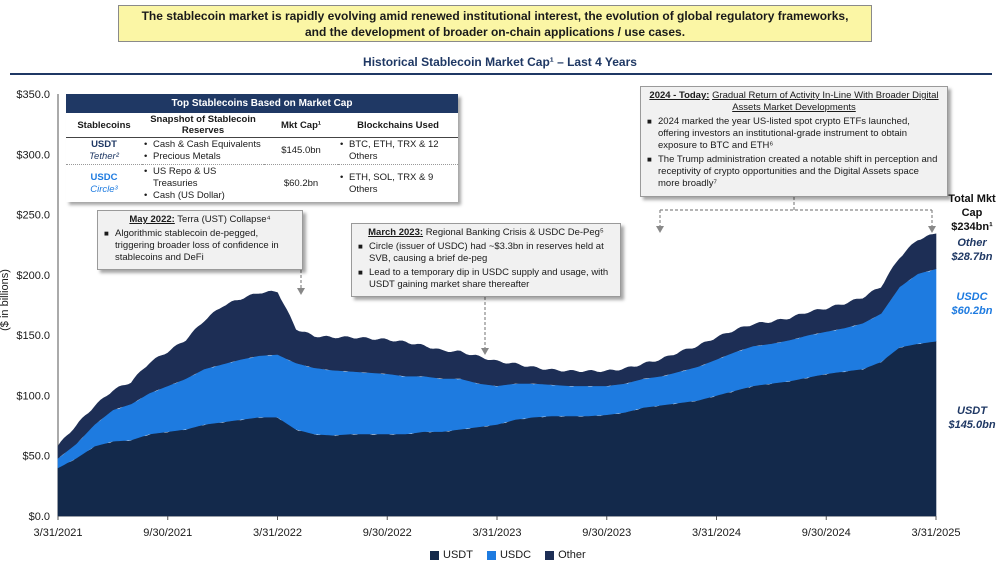  What do you see at coordinates (36, 457) in the screenshot?
I see `y-tick-label: $50.0` at bounding box center [36, 457].